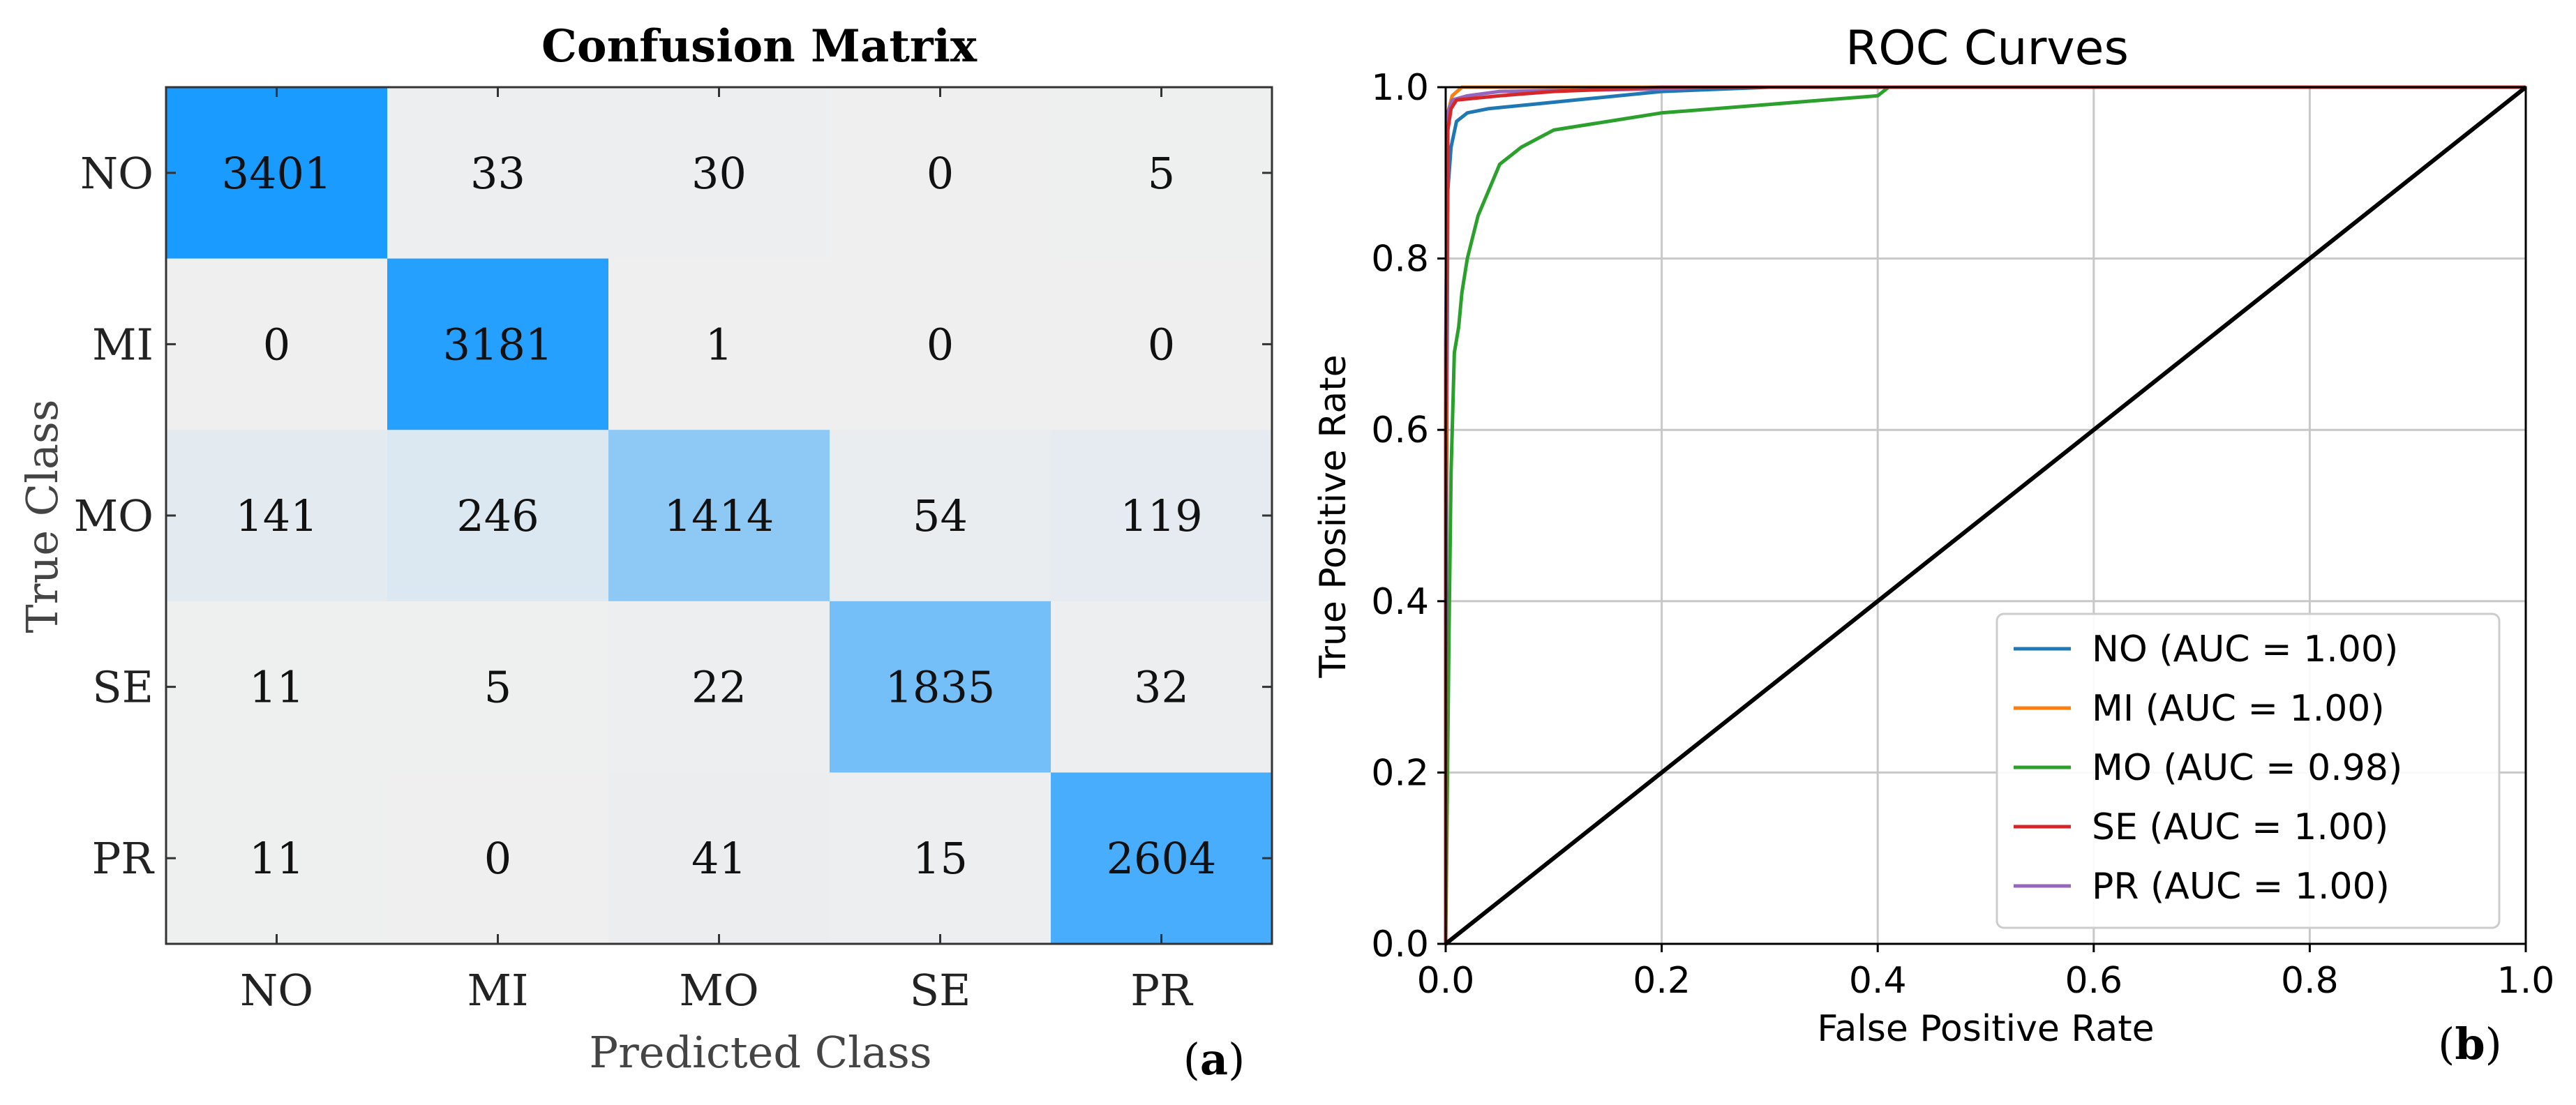  I want to click on cm-cell-value: 2604, so click(1162, 858).